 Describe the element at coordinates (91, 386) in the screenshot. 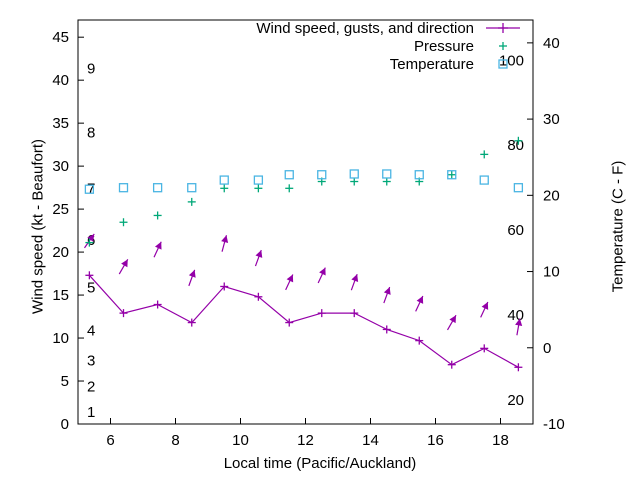

I see `beaufort-label: 2` at that location.